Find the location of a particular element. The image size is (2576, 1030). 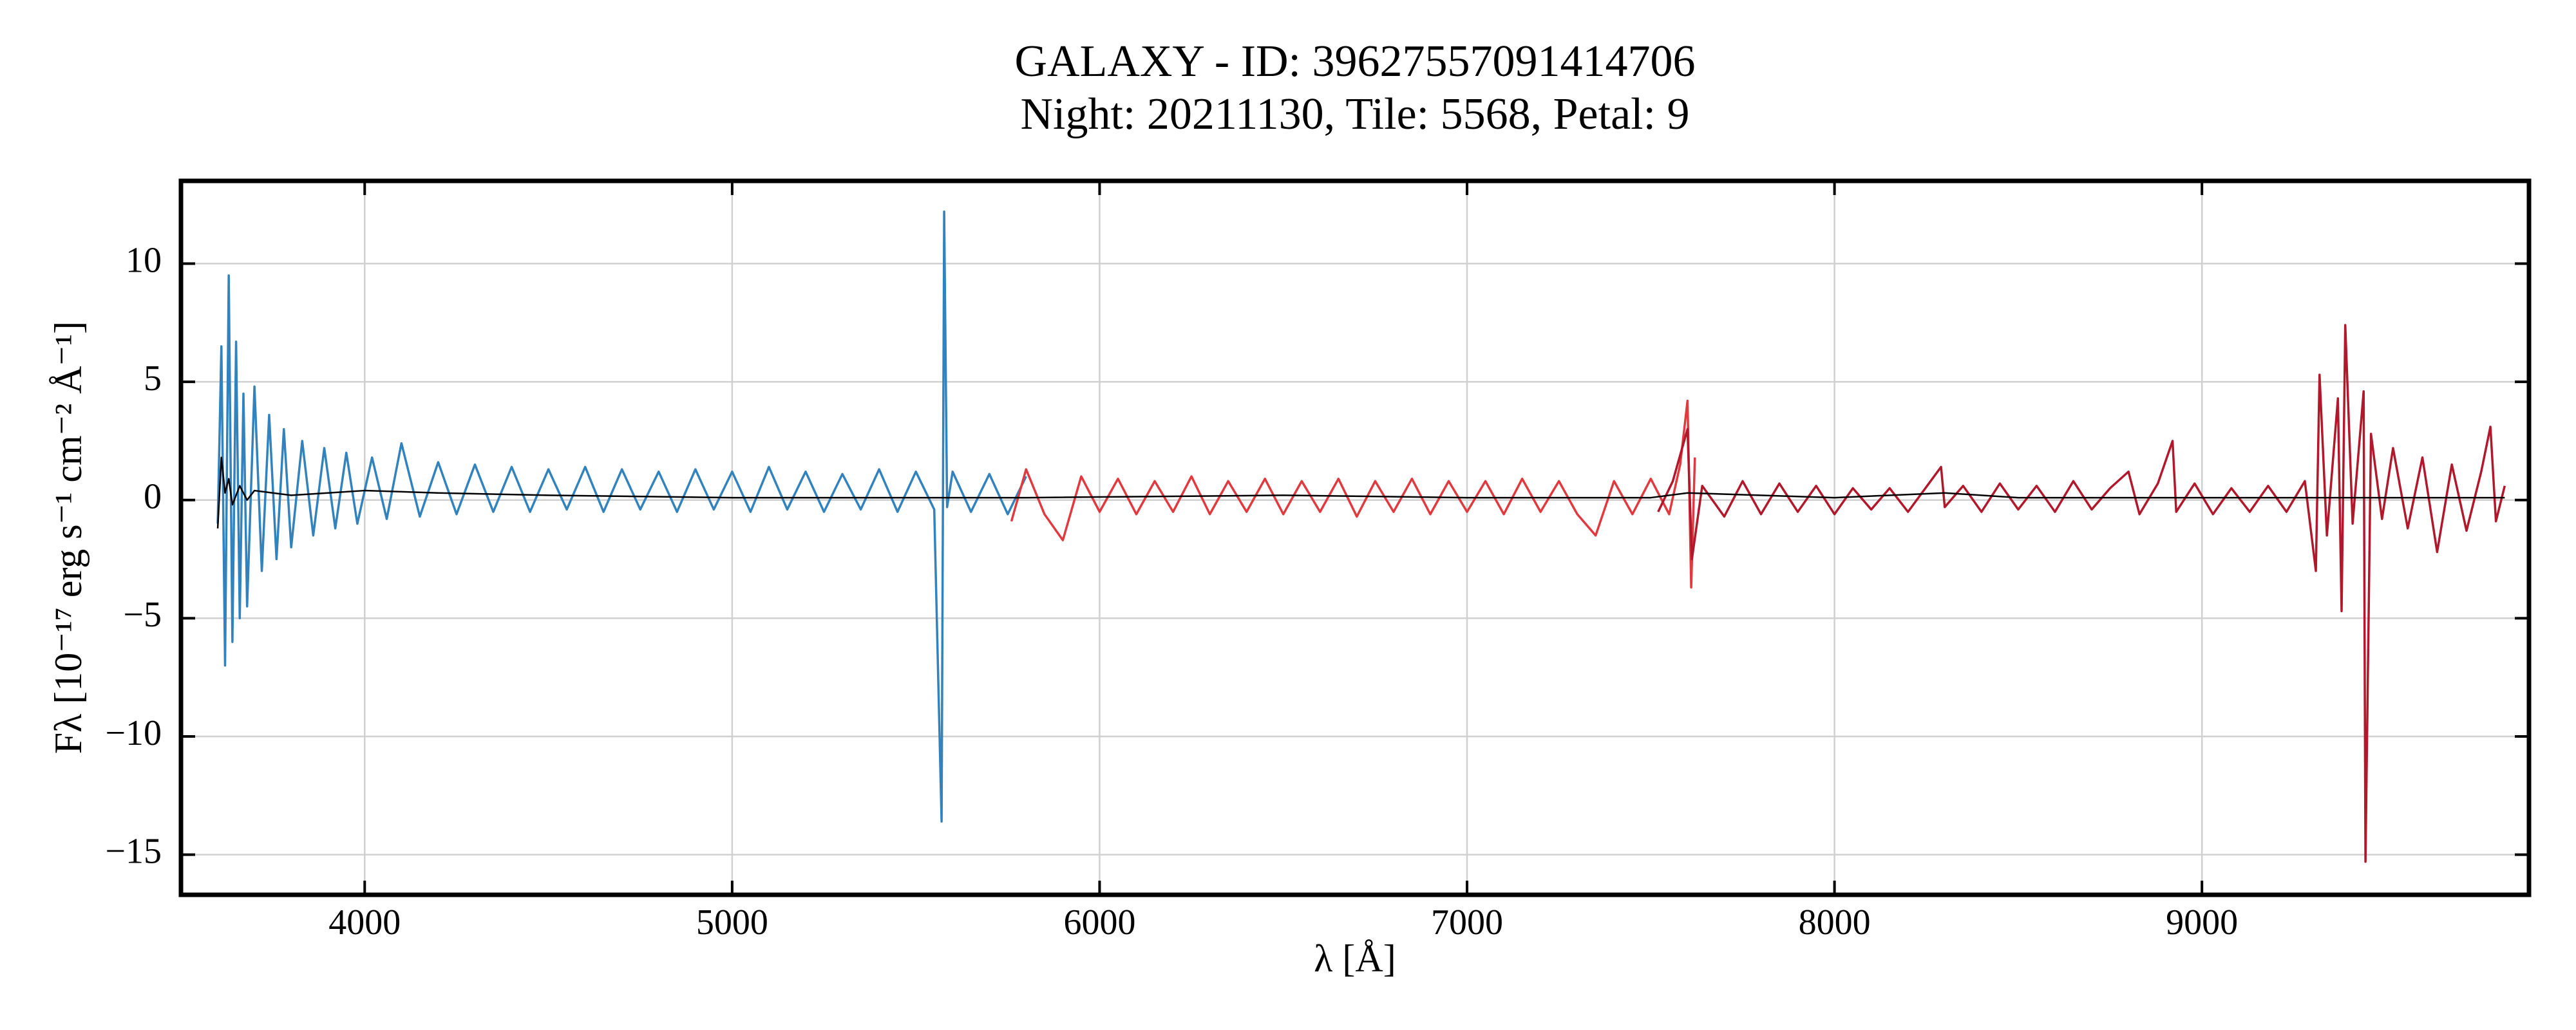

x-tick-label: 6000 is located at coordinates (1099, 922).